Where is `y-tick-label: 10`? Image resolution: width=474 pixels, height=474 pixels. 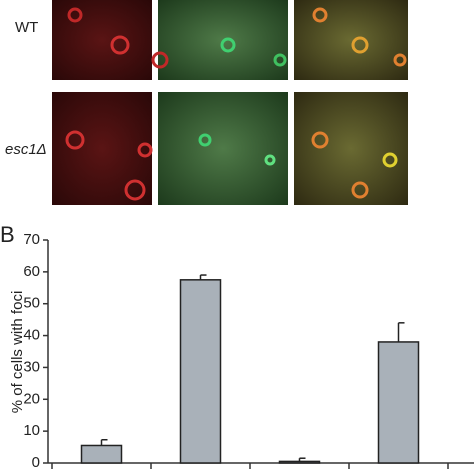 y-tick-label: 10 is located at coordinates (31, 430).